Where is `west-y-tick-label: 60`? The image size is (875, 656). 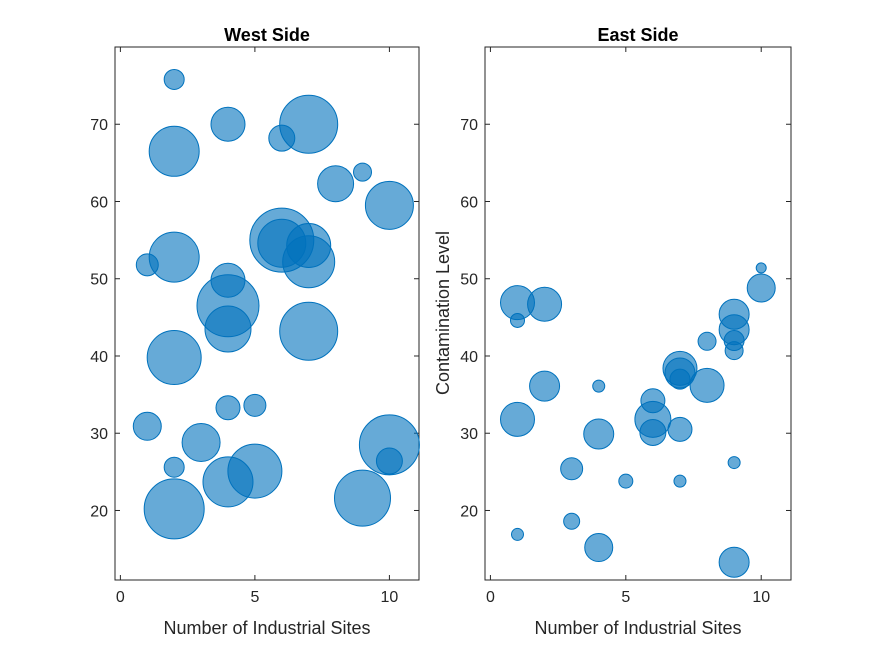
west-y-tick-label: 60 is located at coordinates (99, 202).